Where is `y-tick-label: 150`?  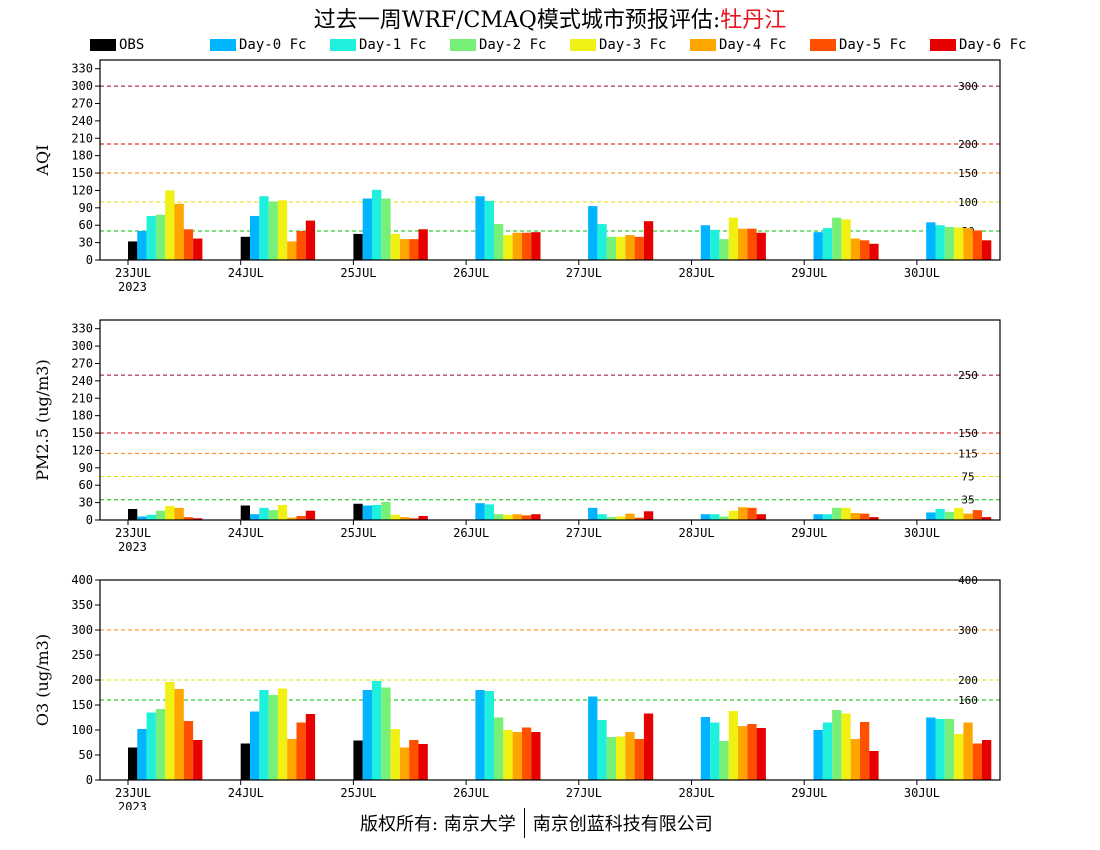
y-tick-label: 150 is located at coordinates (82, 433).